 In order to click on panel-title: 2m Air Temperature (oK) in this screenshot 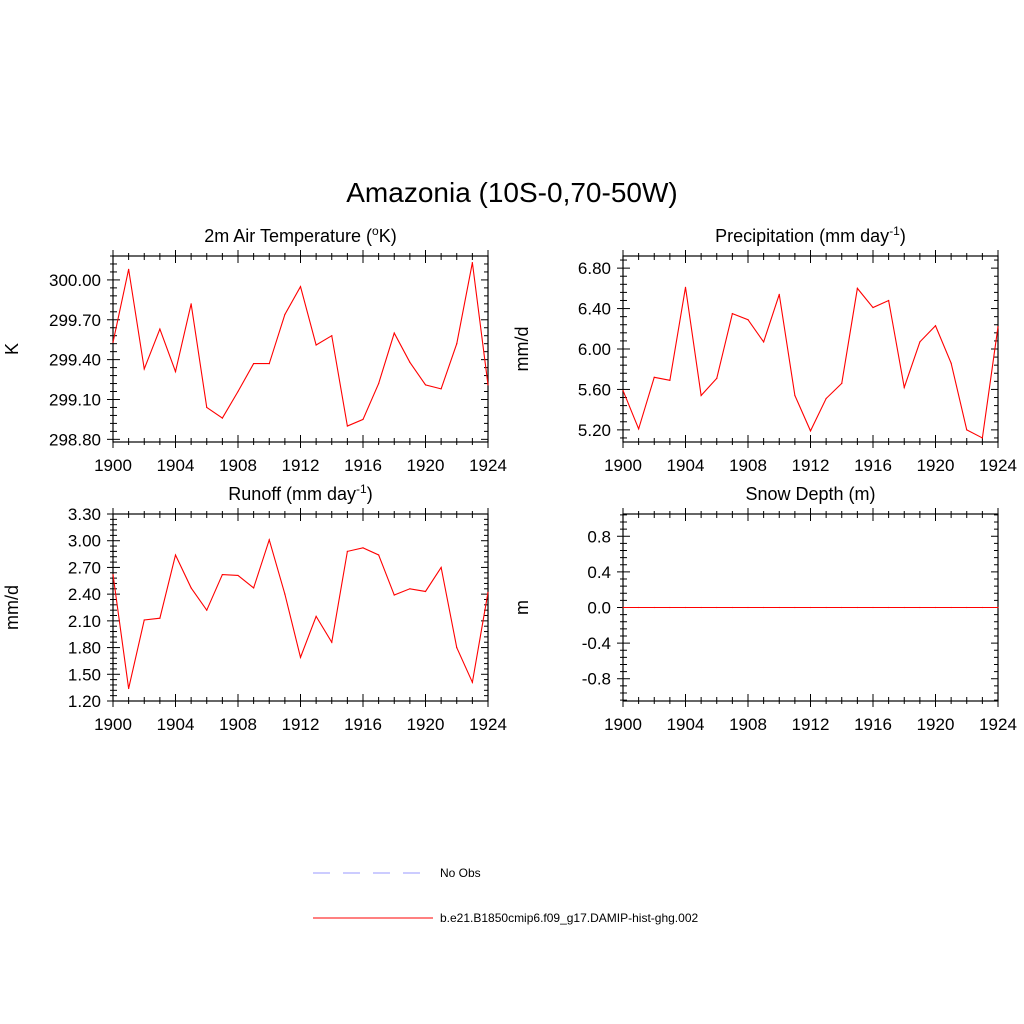, I will do `click(300, 235)`.